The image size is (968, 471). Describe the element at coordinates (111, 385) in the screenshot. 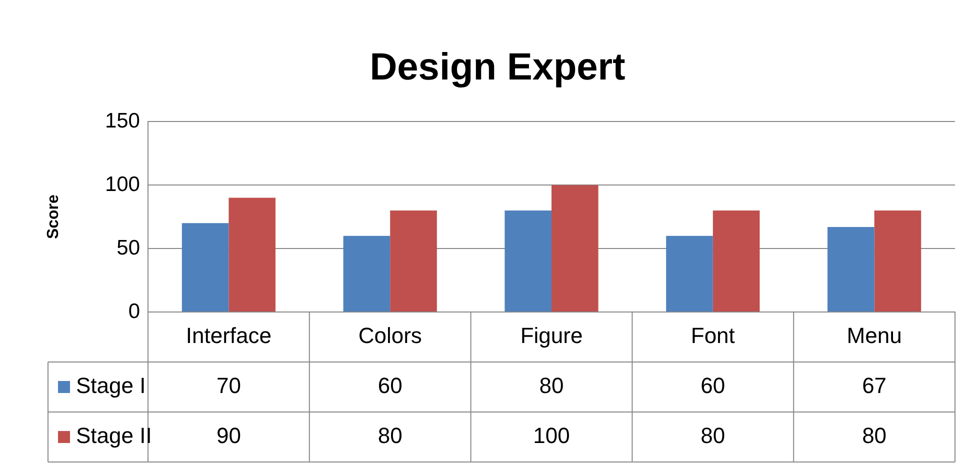

I see `legend-label: Stage I` at that location.